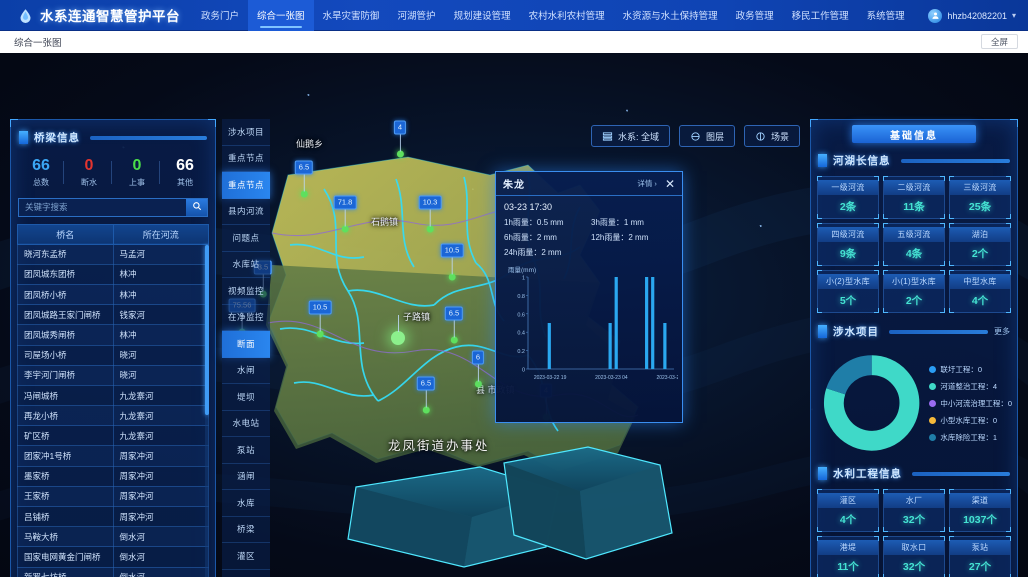 The width and height of the screenshot is (1028, 577). I want to click on stat-other: 66 其他, so click(182, 172).